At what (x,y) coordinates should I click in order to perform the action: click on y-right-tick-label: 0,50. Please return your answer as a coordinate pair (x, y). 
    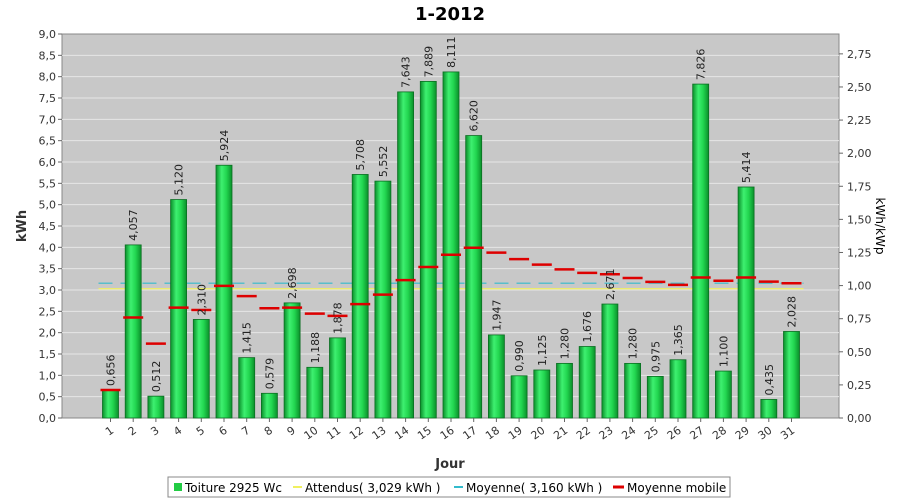
    Looking at the image, I should click on (859, 352).